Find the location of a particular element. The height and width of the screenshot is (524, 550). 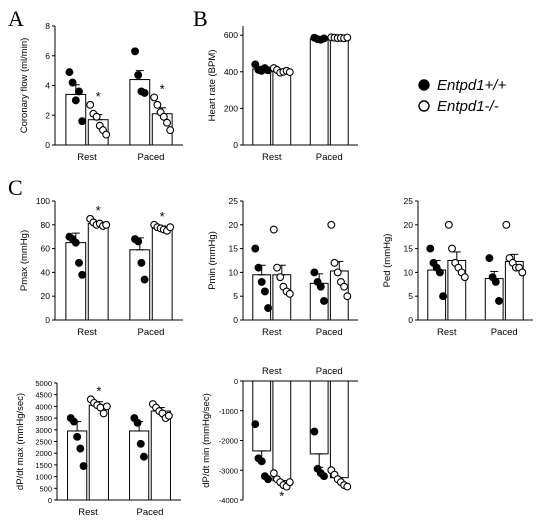

y-tick-label: 1000 is located at coordinates (43, 477).